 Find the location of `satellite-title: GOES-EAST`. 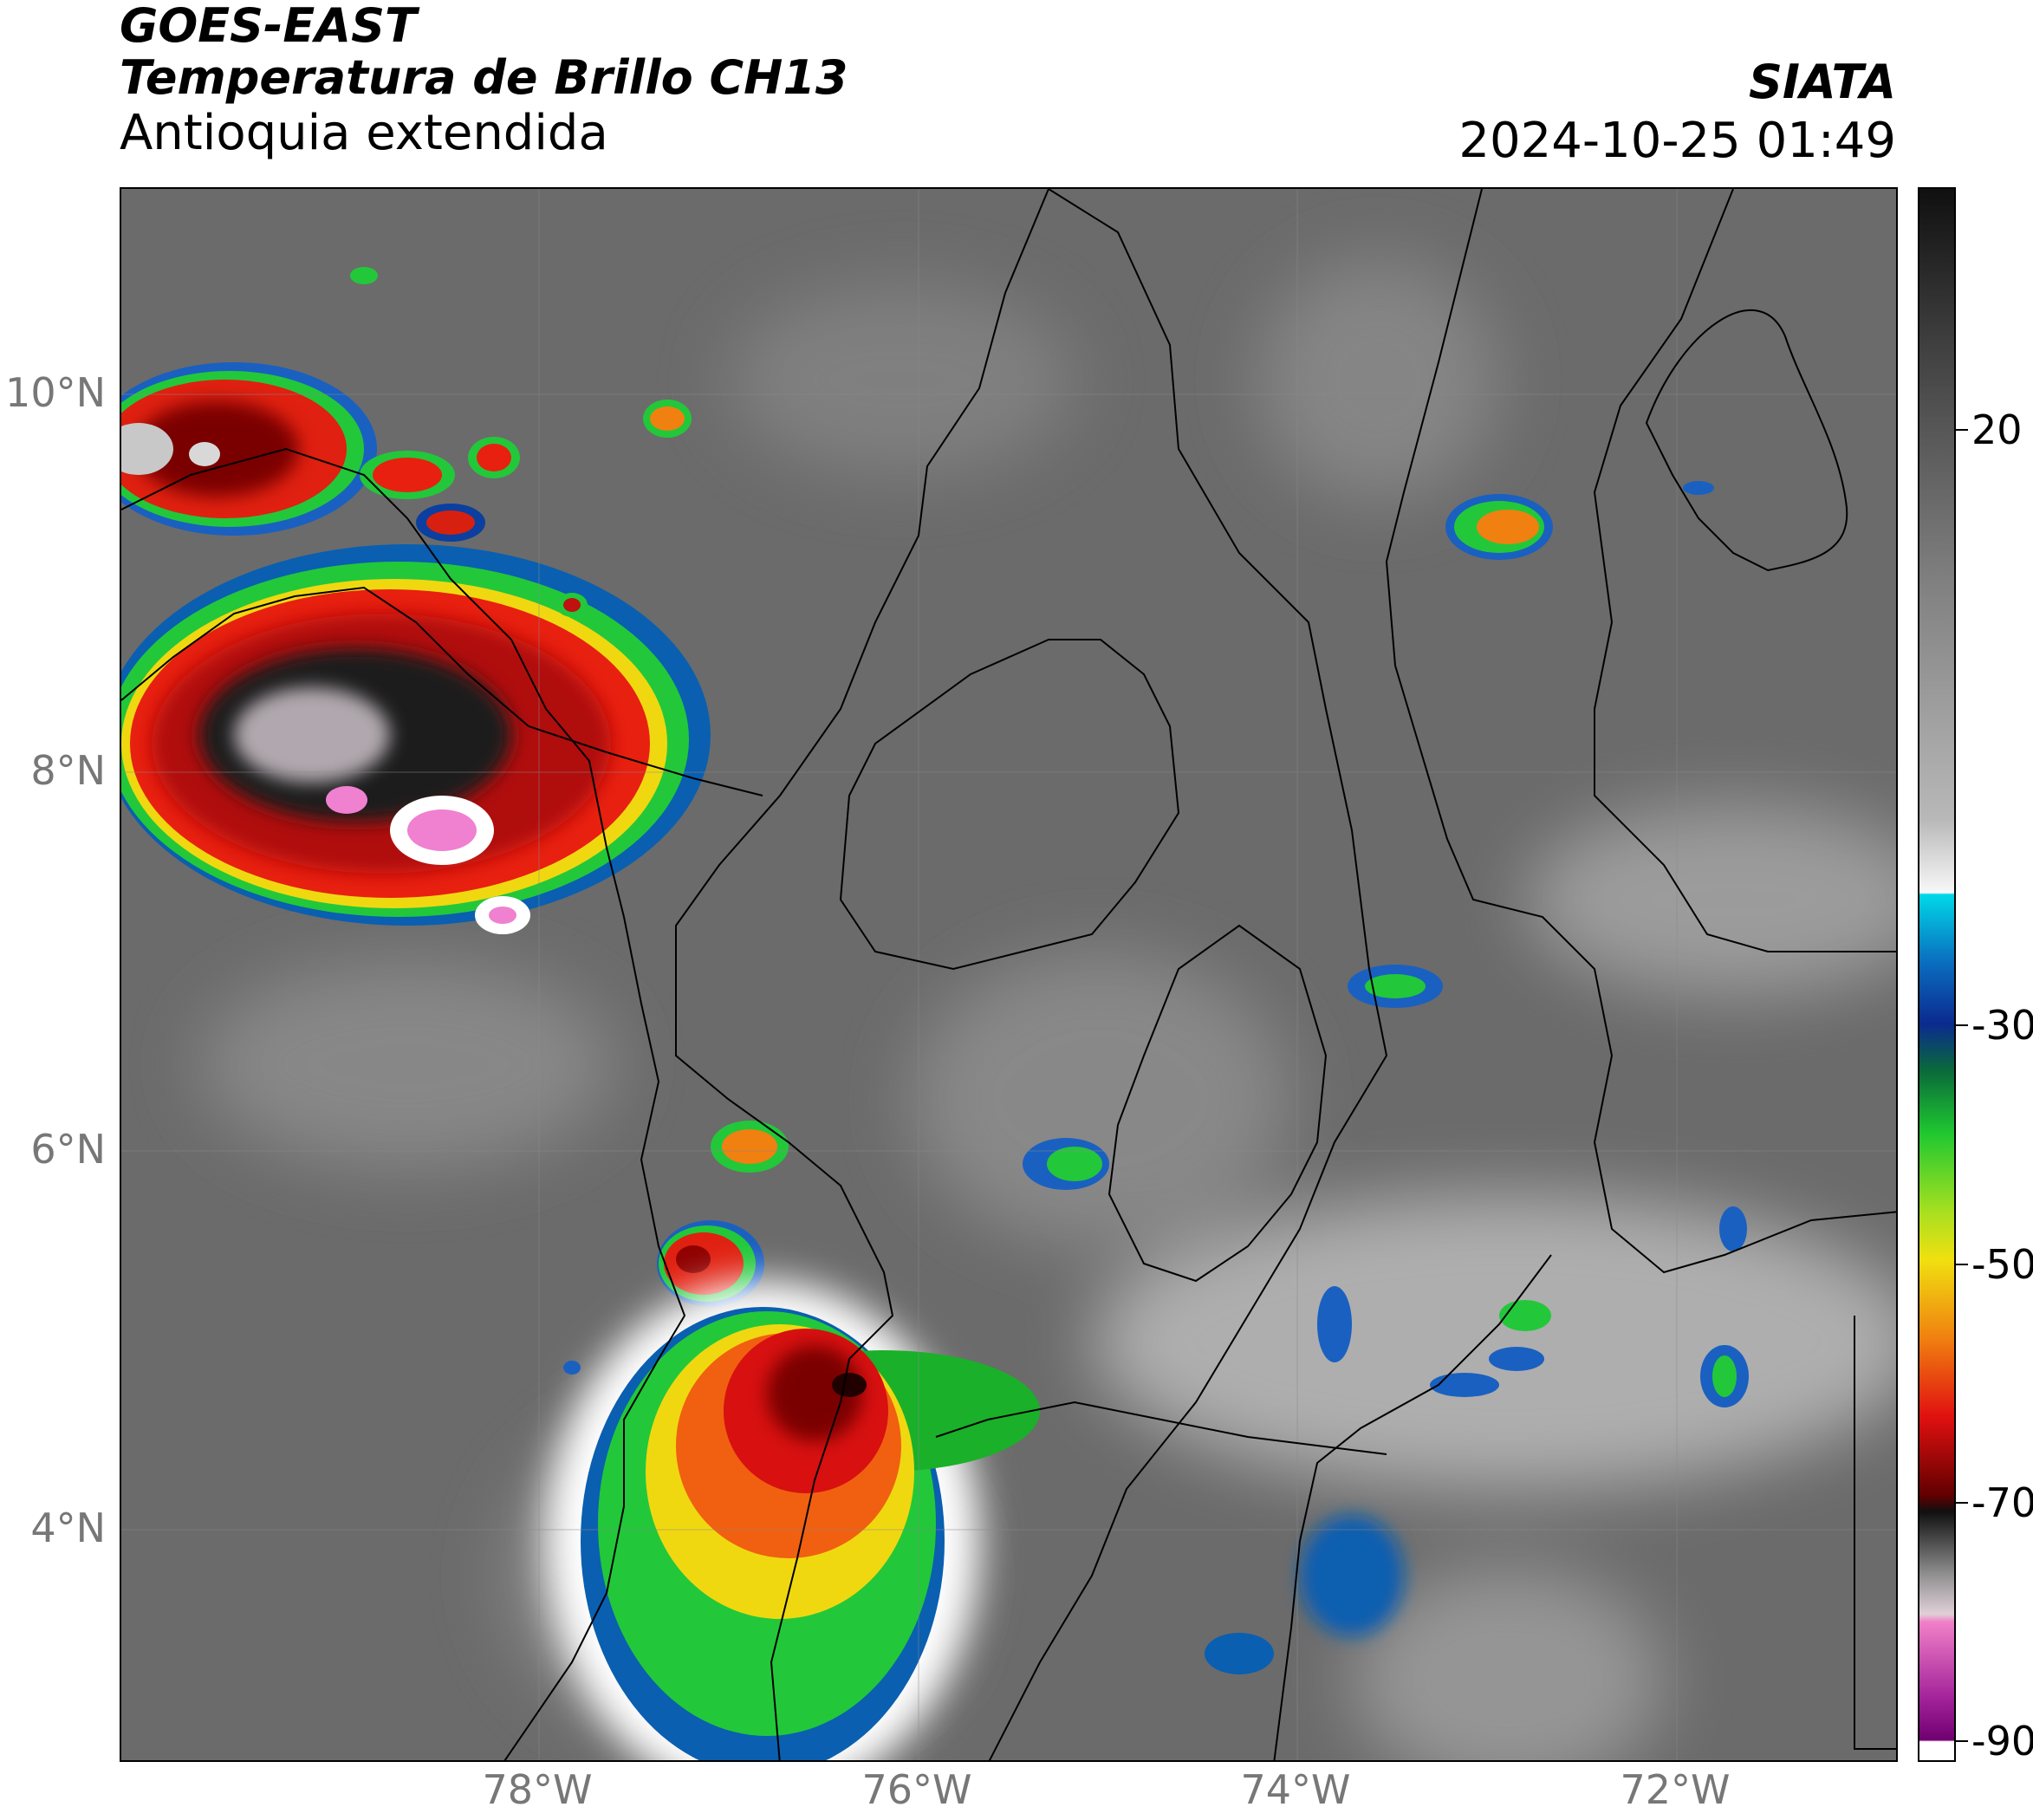

satellite-title: GOES-EAST is located at coordinates (268, 26).